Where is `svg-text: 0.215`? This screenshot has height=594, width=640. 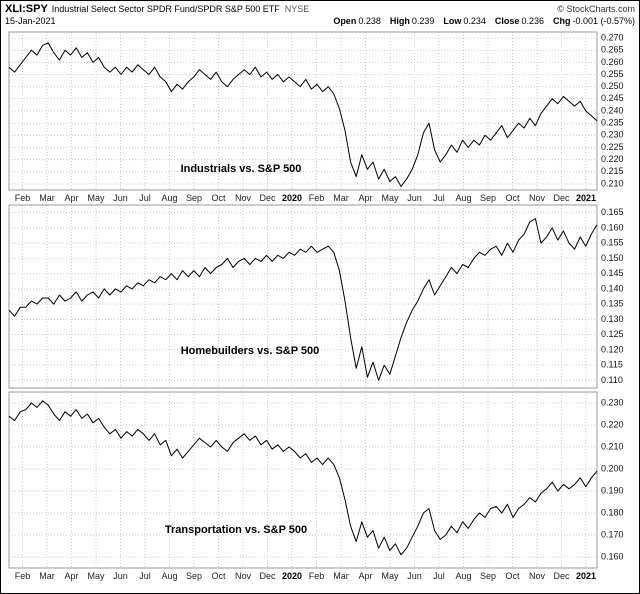 svg-text: 0.215 is located at coordinates (612, 171).